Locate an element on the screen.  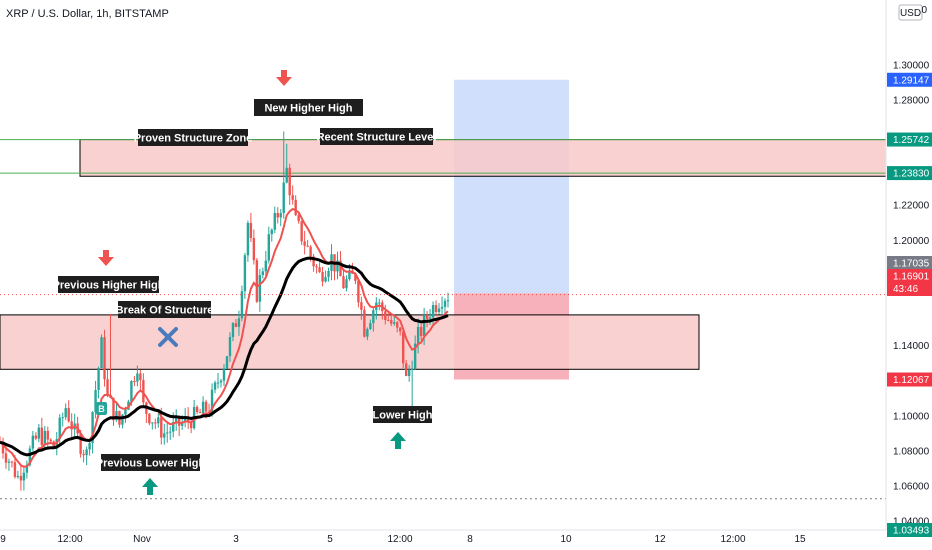
label-lower-high: Lower High is located at coordinates (403, 414).